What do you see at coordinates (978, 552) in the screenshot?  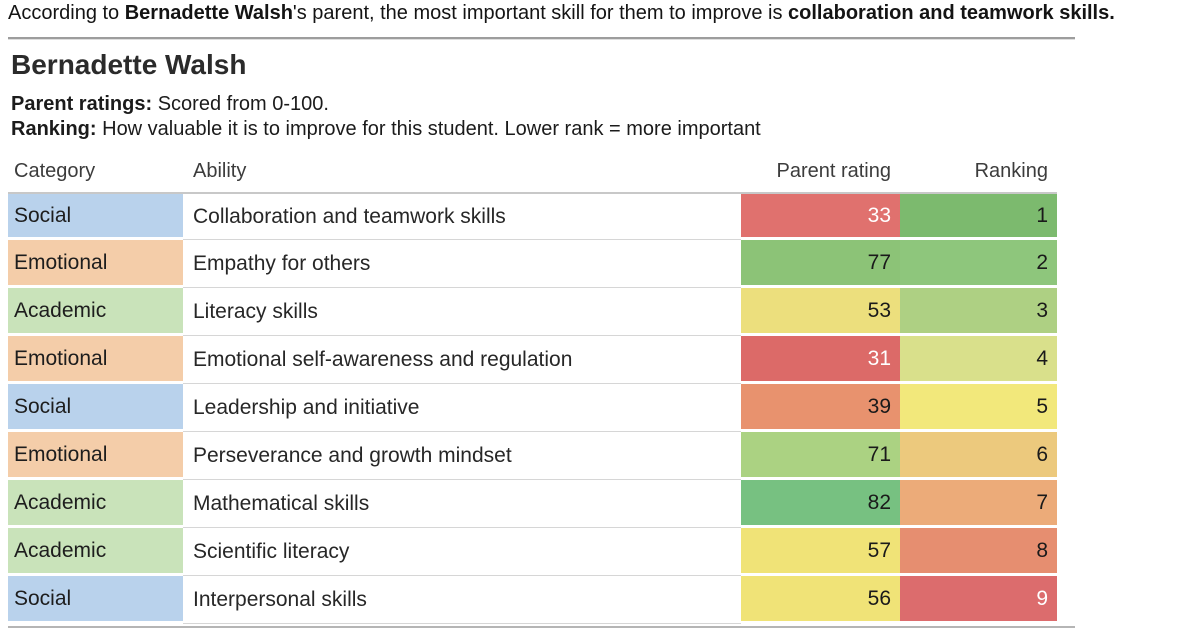 I see `ranking-cell: 8` at bounding box center [978, 552].